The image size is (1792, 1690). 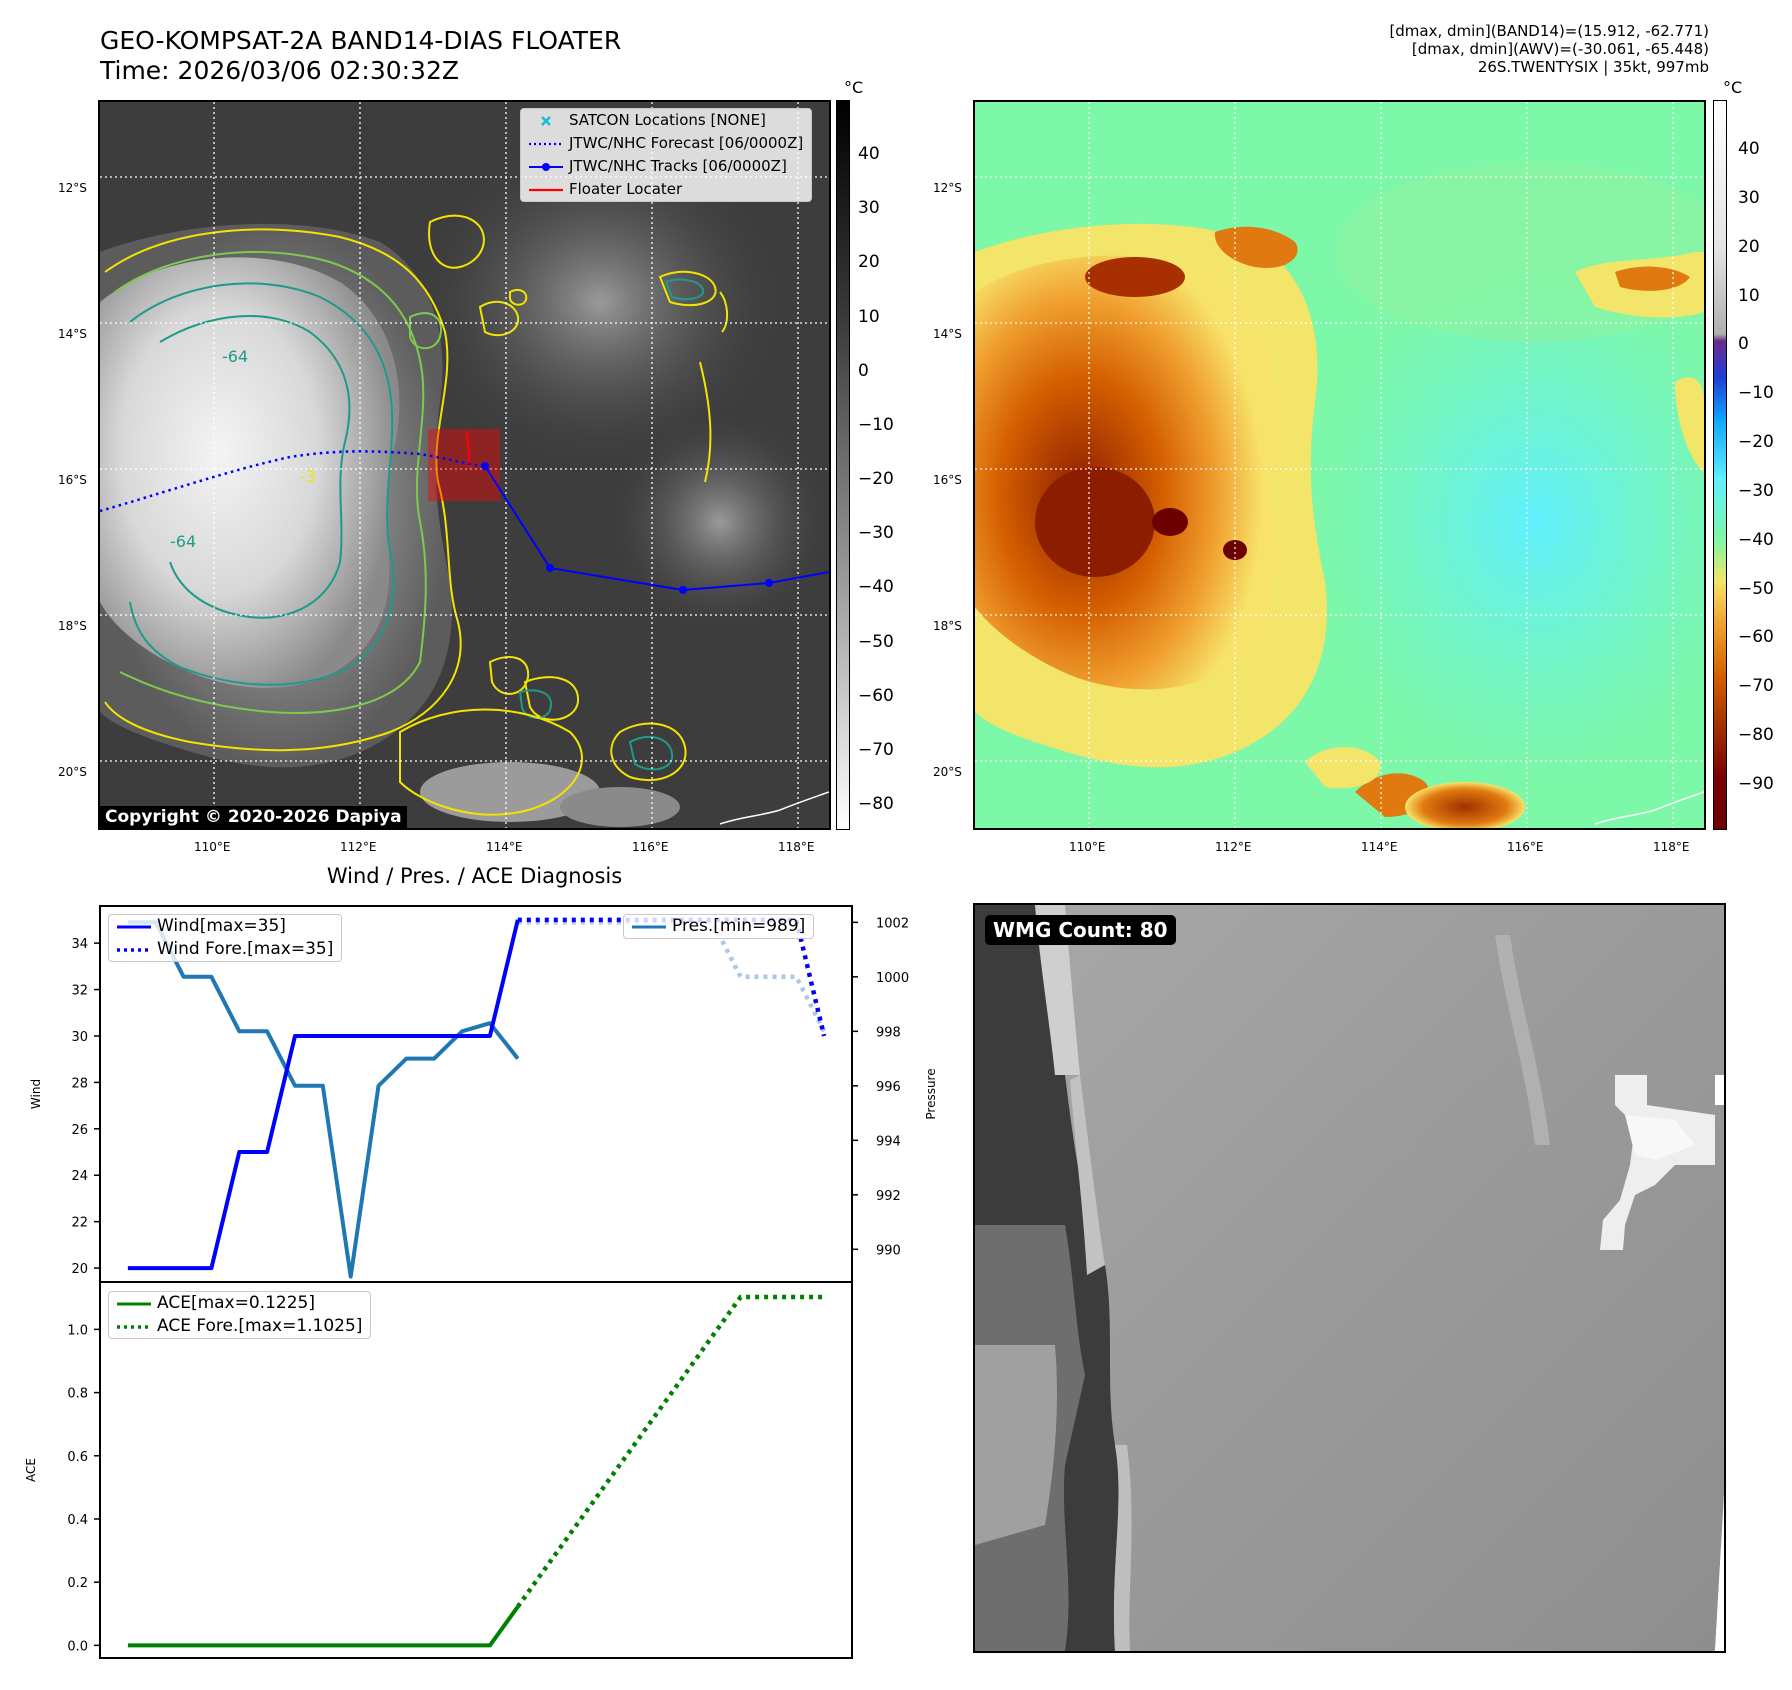 What do you see at coordinates (79, 1130) in the screenshot?
I see `wind-axis-tick-label: 26` at bounding box center [79, 1130].